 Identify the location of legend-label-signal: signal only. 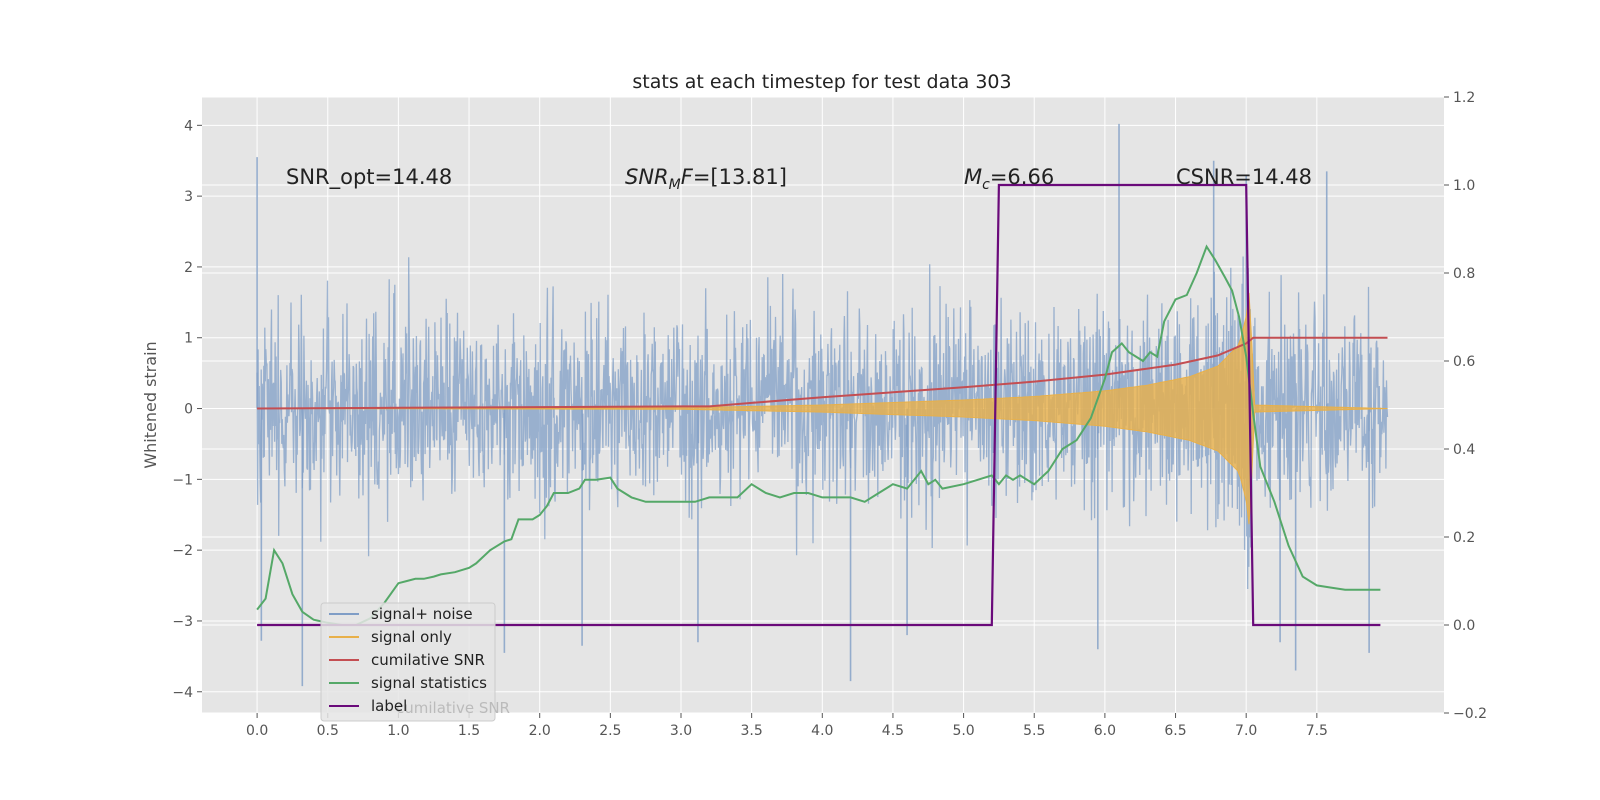
(411, 637).